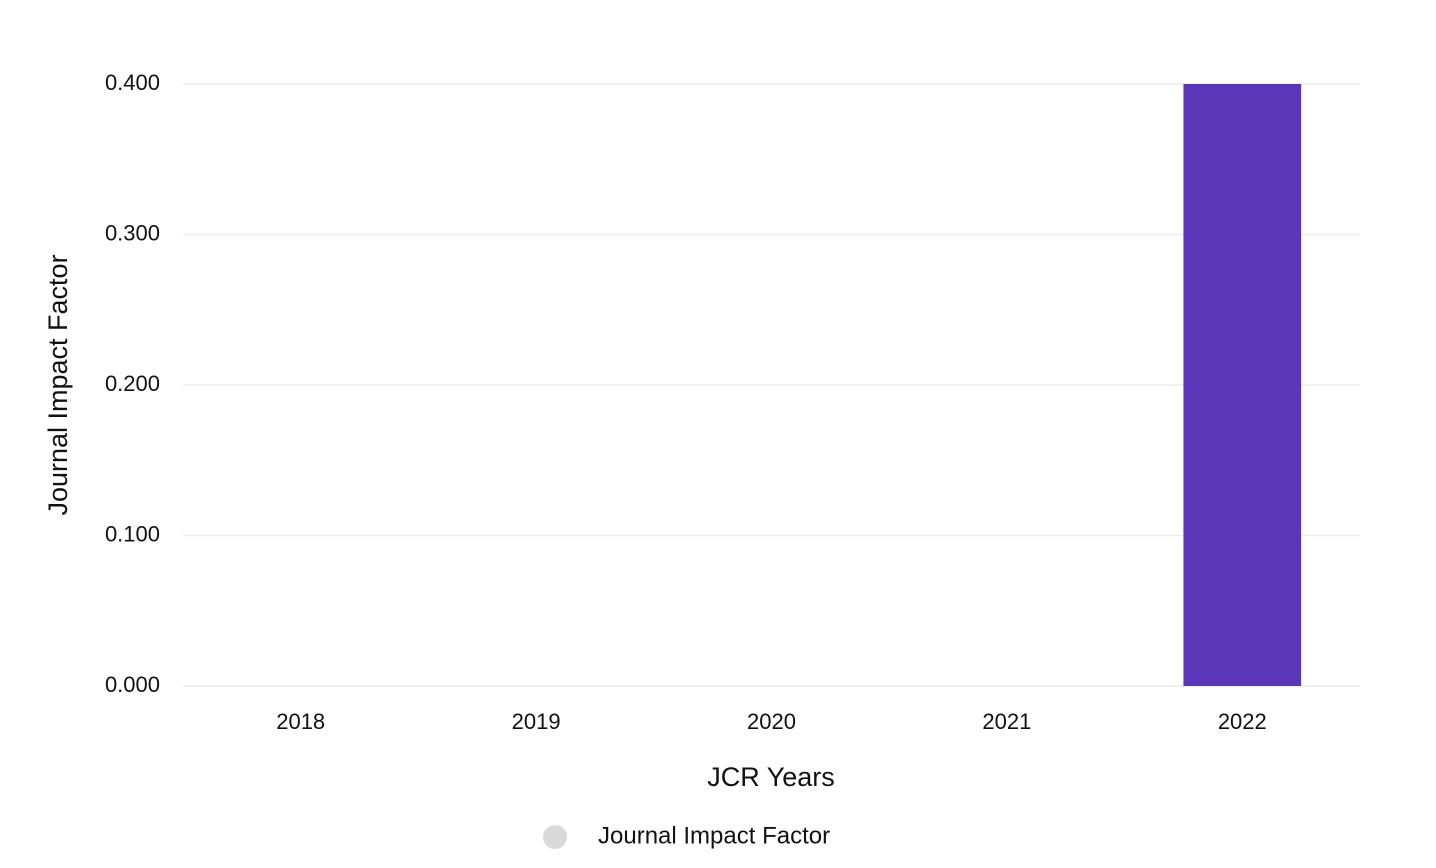  What do you see at coordinates (1242, 385) in the screenshot?
I see `bar` at bounding box center [1242, 385].